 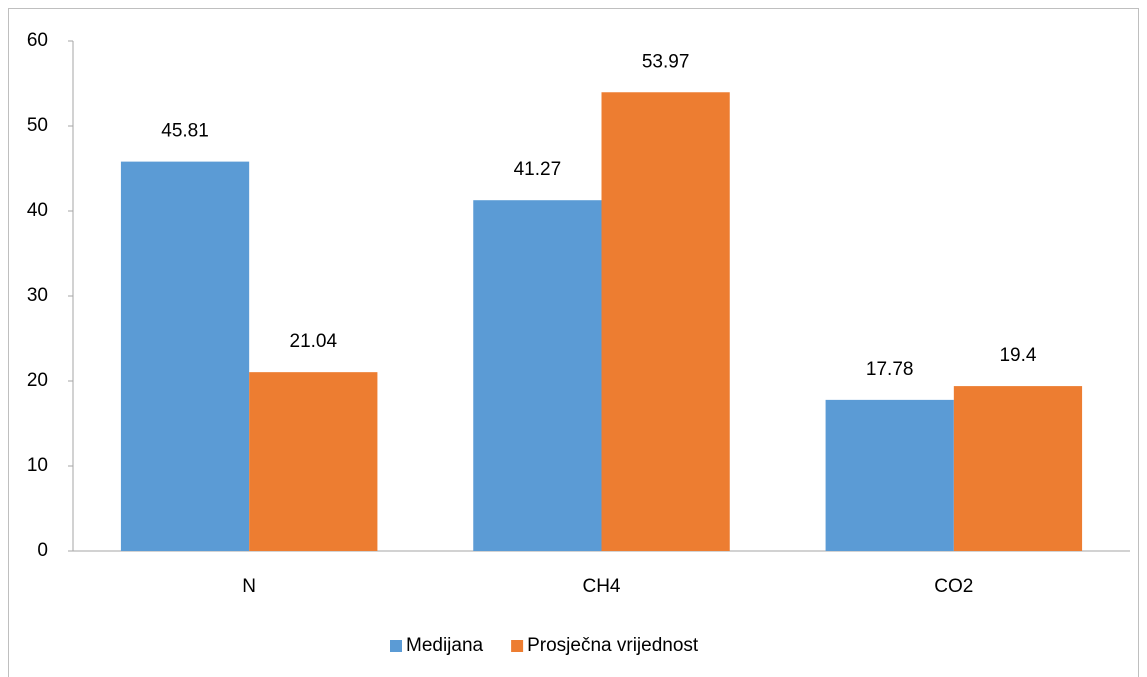 I want to click on x-tick-label: CO2, so click(x=953, y=586).